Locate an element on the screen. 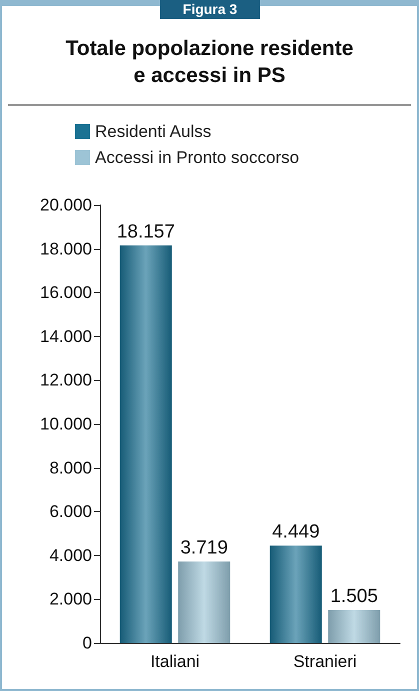 The width and height of the screenshot is (419, 691). y-tick-label: 4.000 is located at coordinates (70, 555).